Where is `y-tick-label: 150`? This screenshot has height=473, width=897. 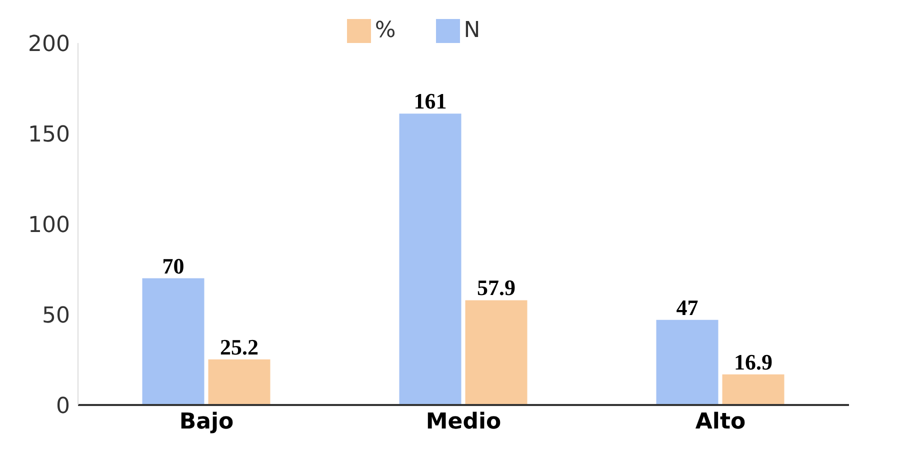 y-tick-label: 150 is located at coordinates (49, 135).